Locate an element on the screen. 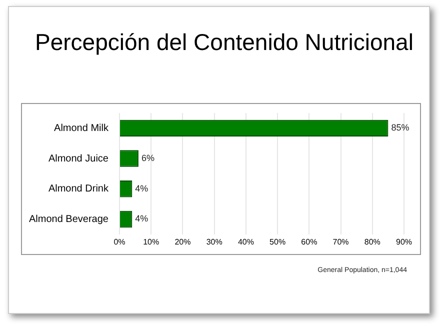  chart-title: Percepción del Contenido Nutricional is located at coordinates (224, 42).